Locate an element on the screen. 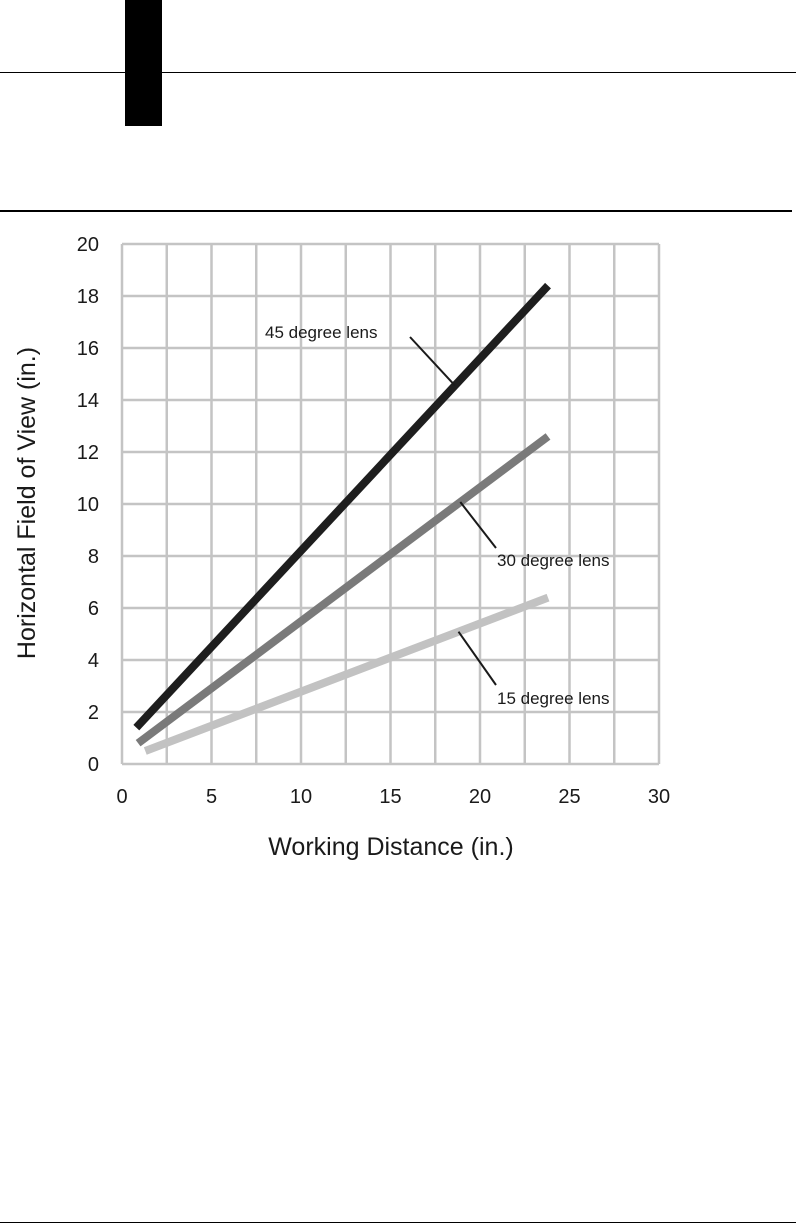 This screenshot has height=1225, width=796. y-tick-label: 12 is located at coordinates (88, 453).